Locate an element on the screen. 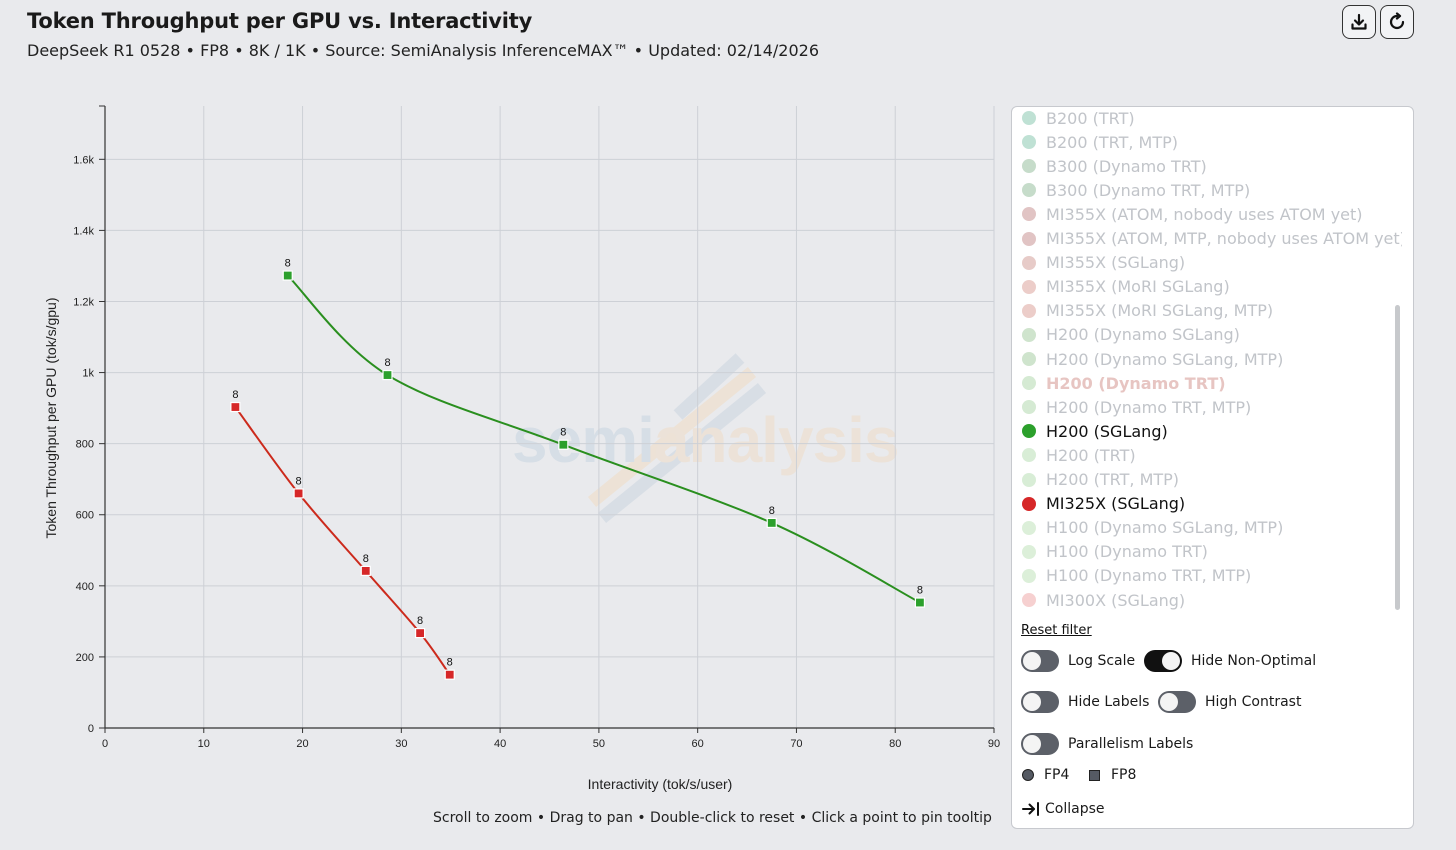  x-tick-label: 60 is located at coordinates (698, 744).